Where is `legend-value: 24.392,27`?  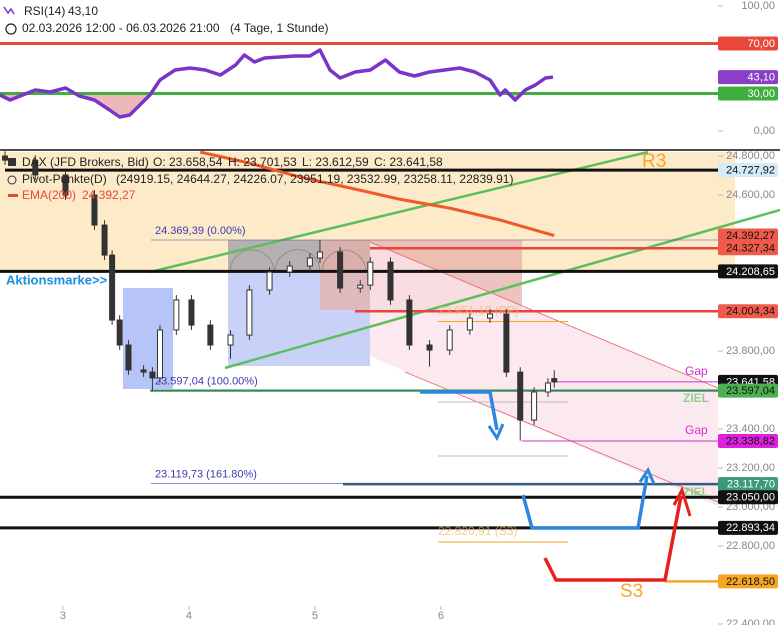 legend-value: 24.392,27 is located at coordinates (109, 195).